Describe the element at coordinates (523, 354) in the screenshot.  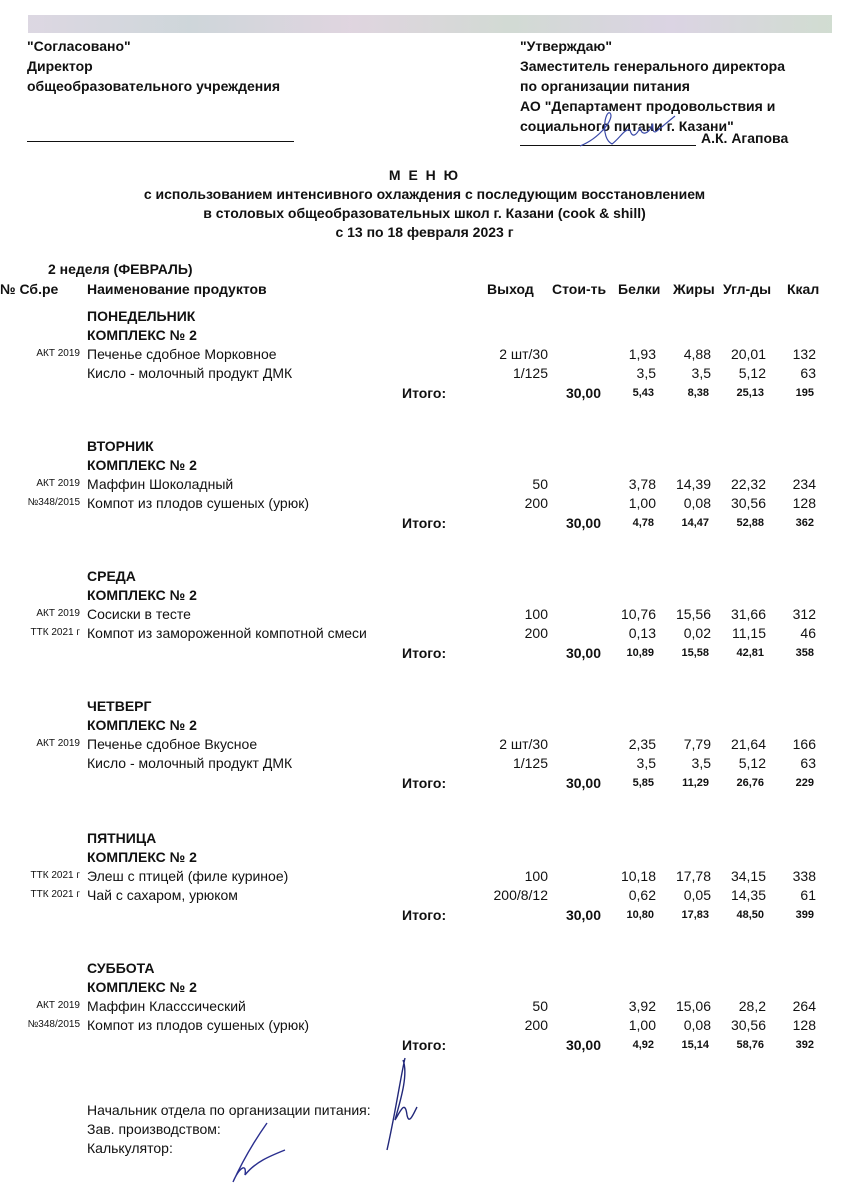
I see `item-yield: 2 шт/30` at that location.